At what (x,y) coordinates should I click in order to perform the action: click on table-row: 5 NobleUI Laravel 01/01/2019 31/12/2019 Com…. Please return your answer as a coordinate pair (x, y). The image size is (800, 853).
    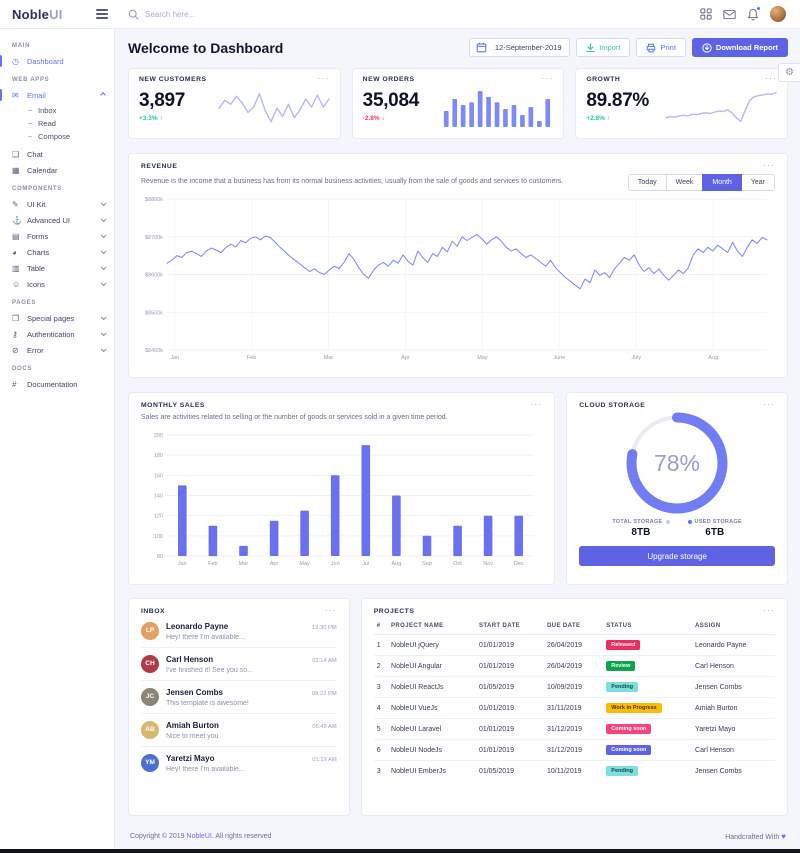
    Looking at the image, I should click on (574, 729).